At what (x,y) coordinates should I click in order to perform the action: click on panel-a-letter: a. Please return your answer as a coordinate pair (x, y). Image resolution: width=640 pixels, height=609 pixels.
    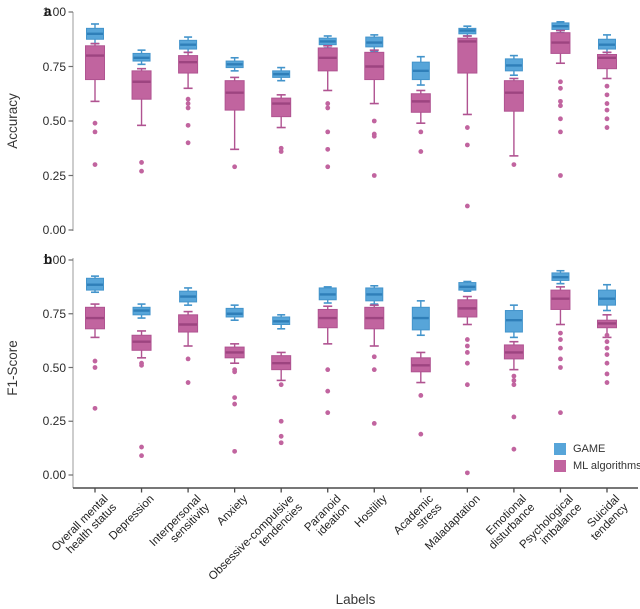
    Looking at the image, I should click on (48, 11).